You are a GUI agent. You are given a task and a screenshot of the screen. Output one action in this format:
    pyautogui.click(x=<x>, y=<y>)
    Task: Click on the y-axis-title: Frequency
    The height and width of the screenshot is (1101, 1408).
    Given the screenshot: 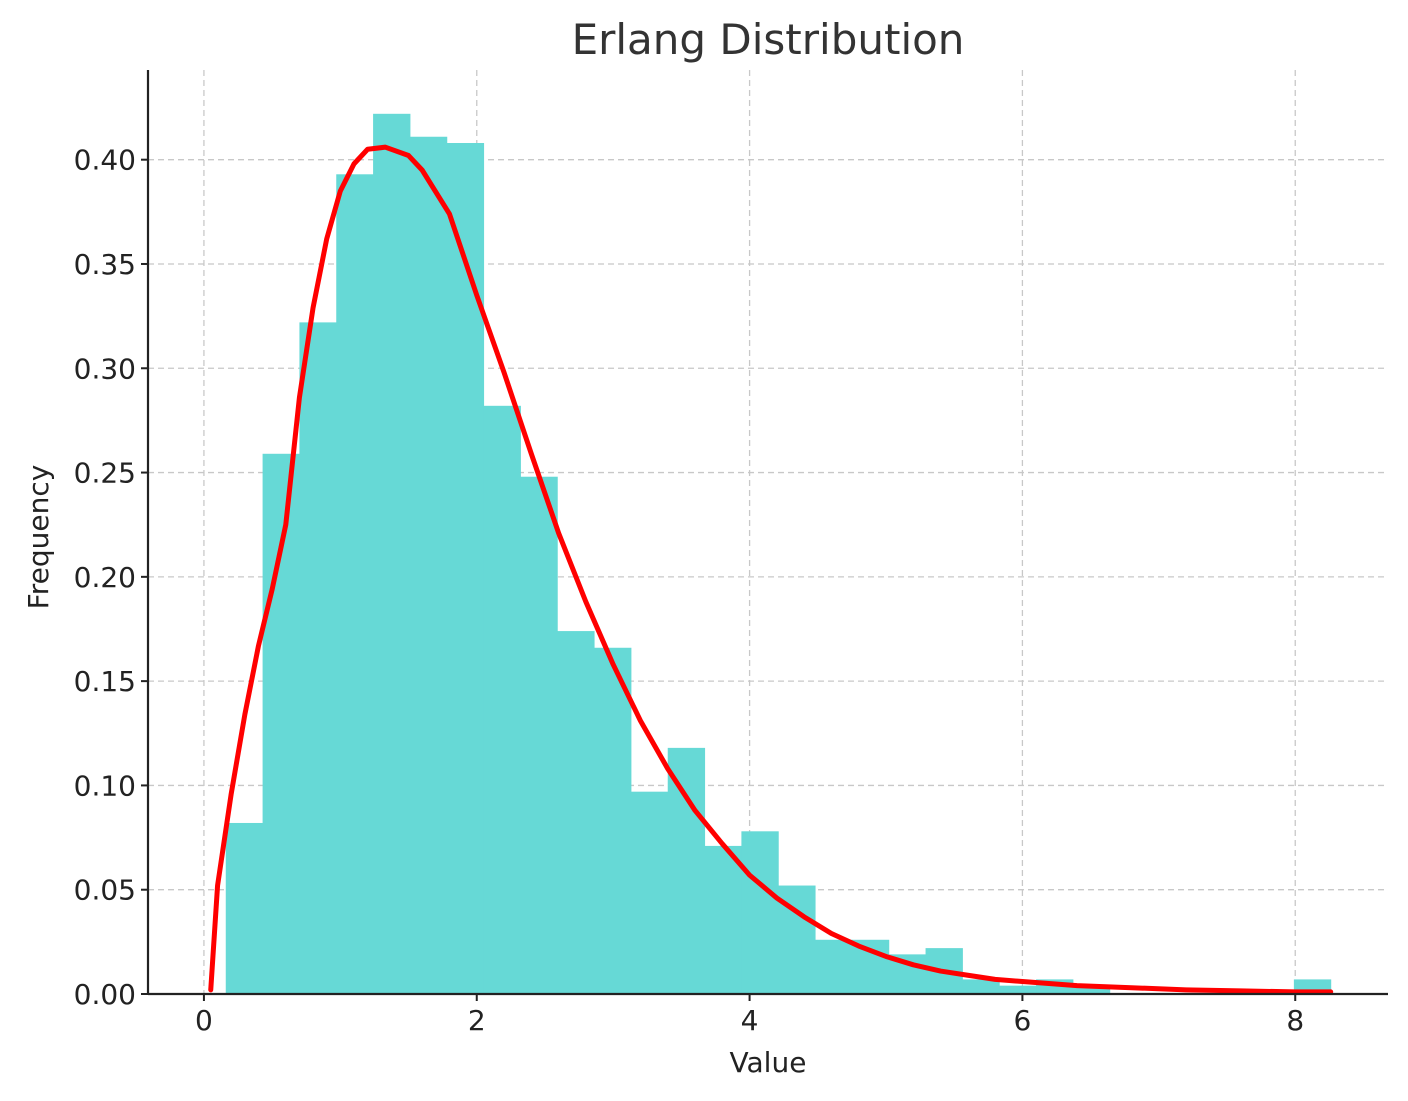 What is the action you would take?
    pyautogui.click(x=38, y=537)
    